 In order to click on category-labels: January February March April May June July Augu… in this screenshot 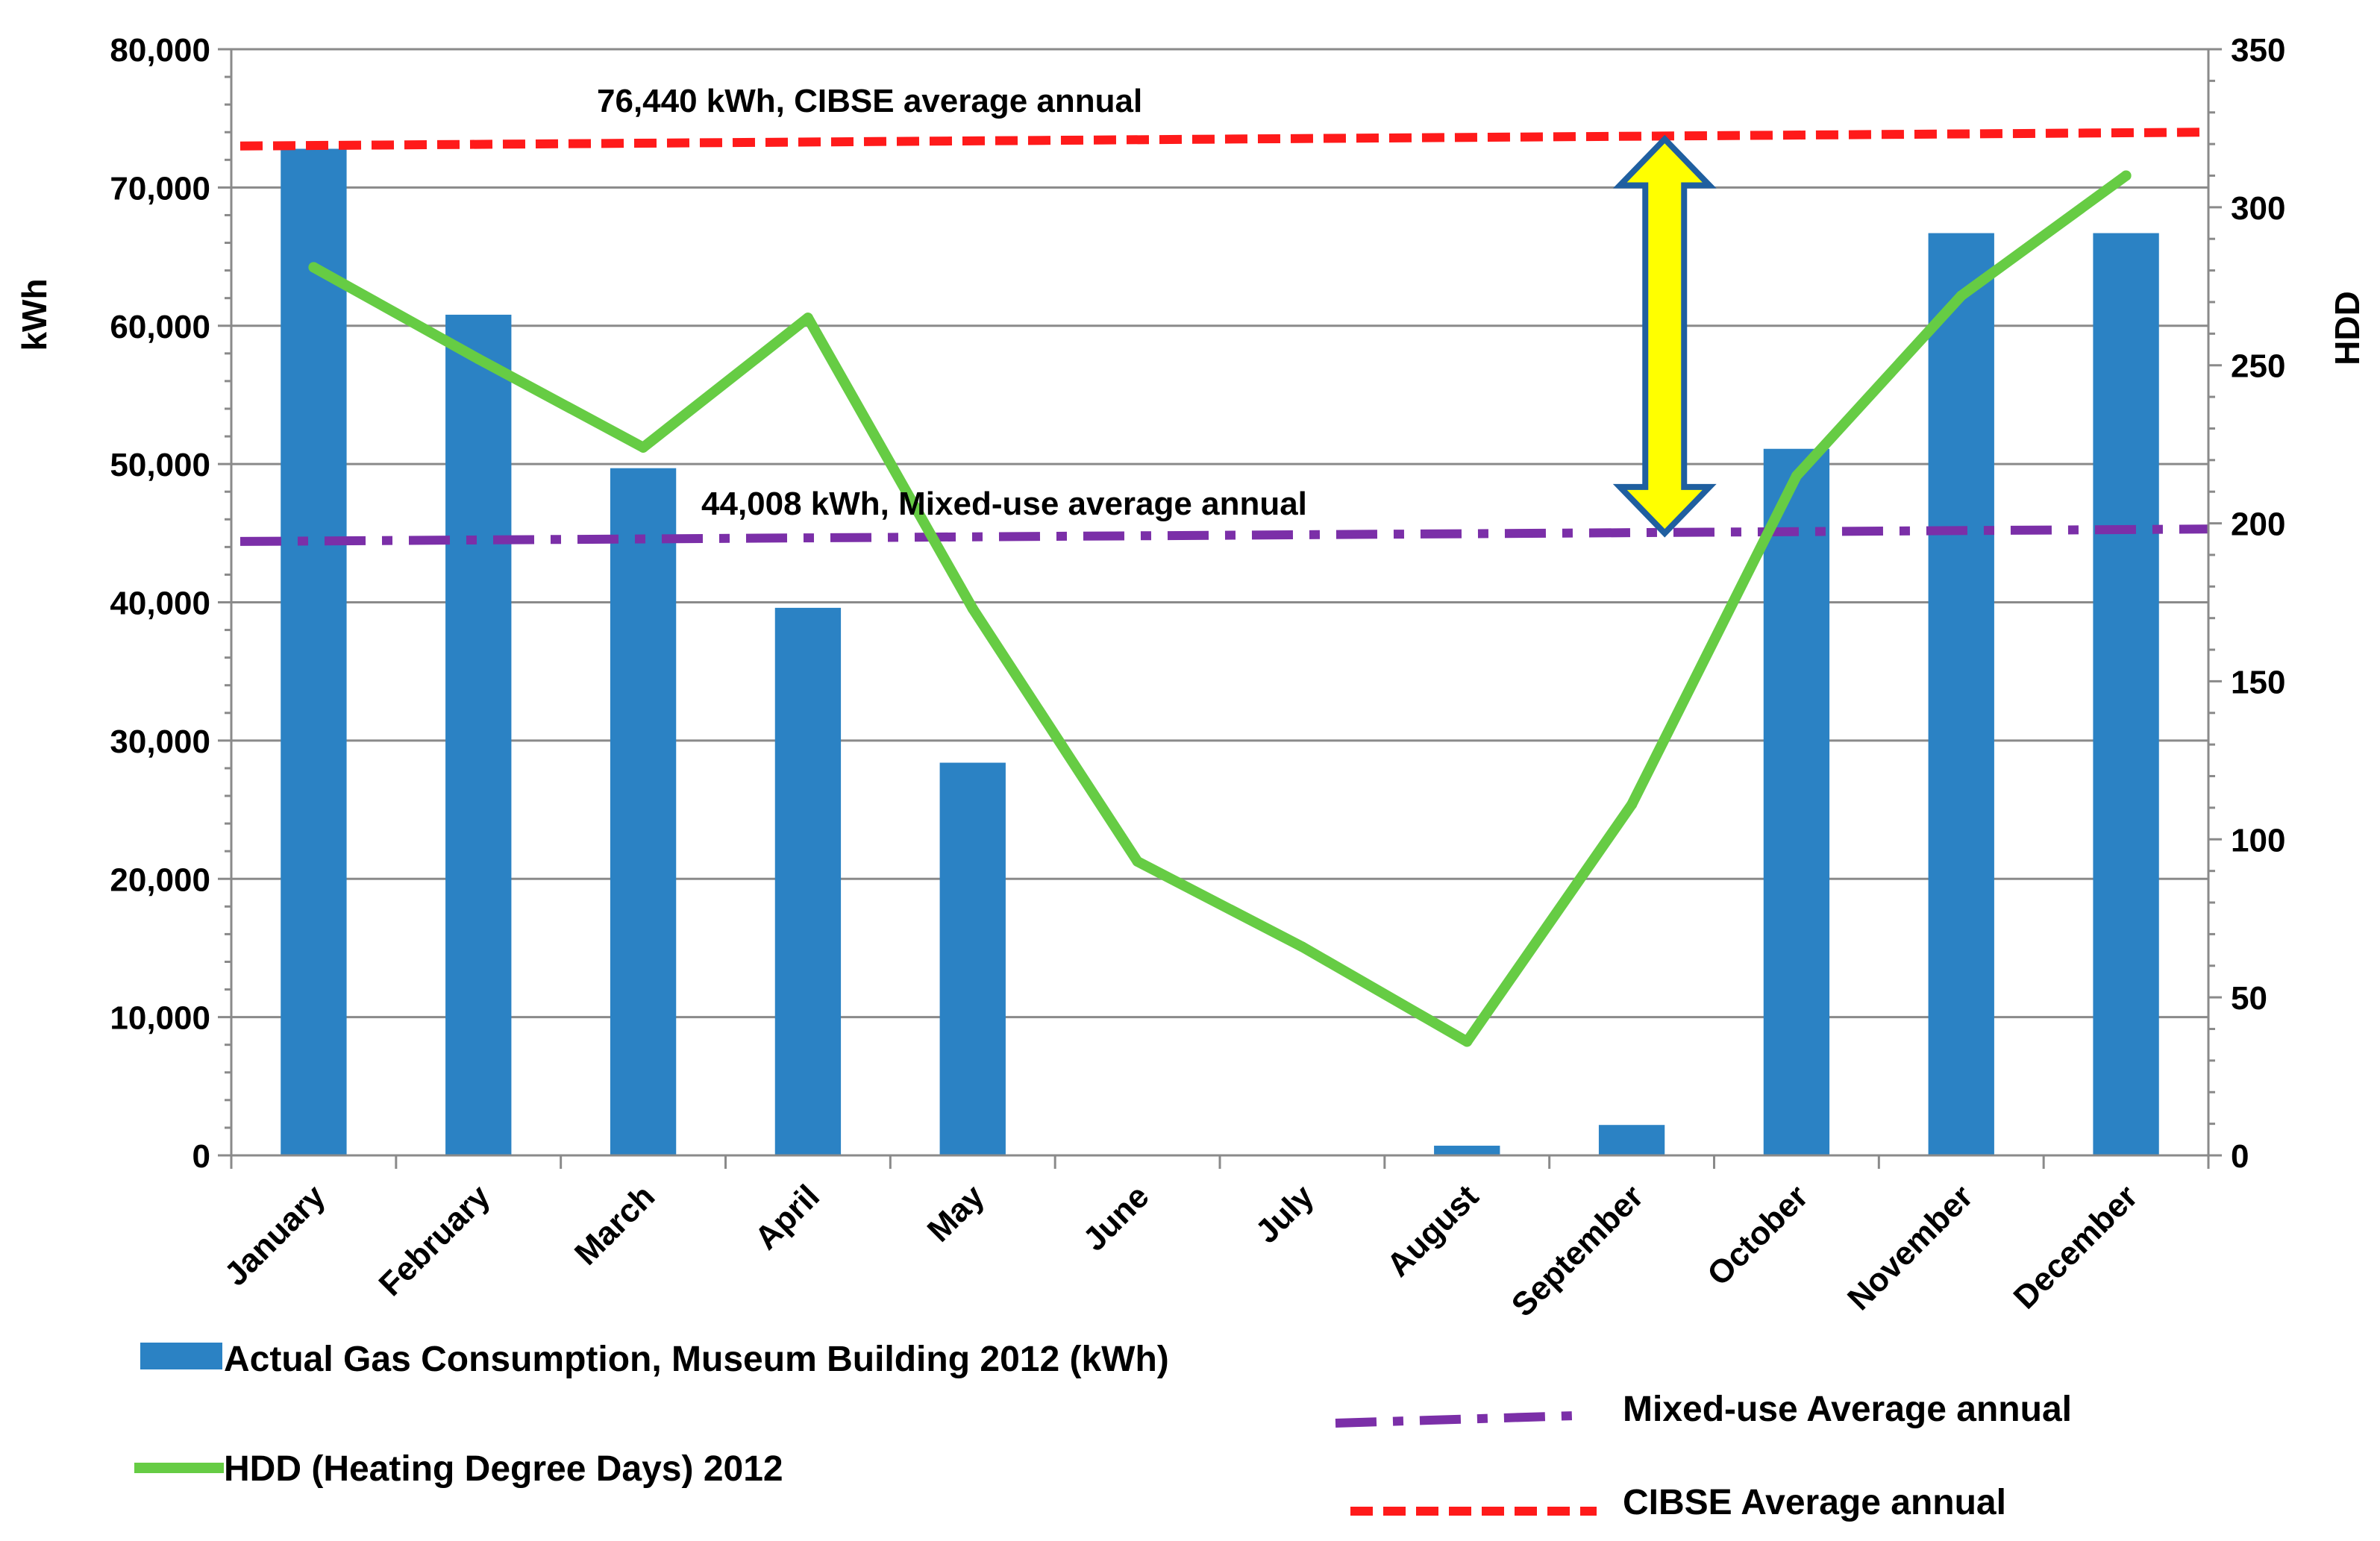, I will do `click(1181, 1251)`.